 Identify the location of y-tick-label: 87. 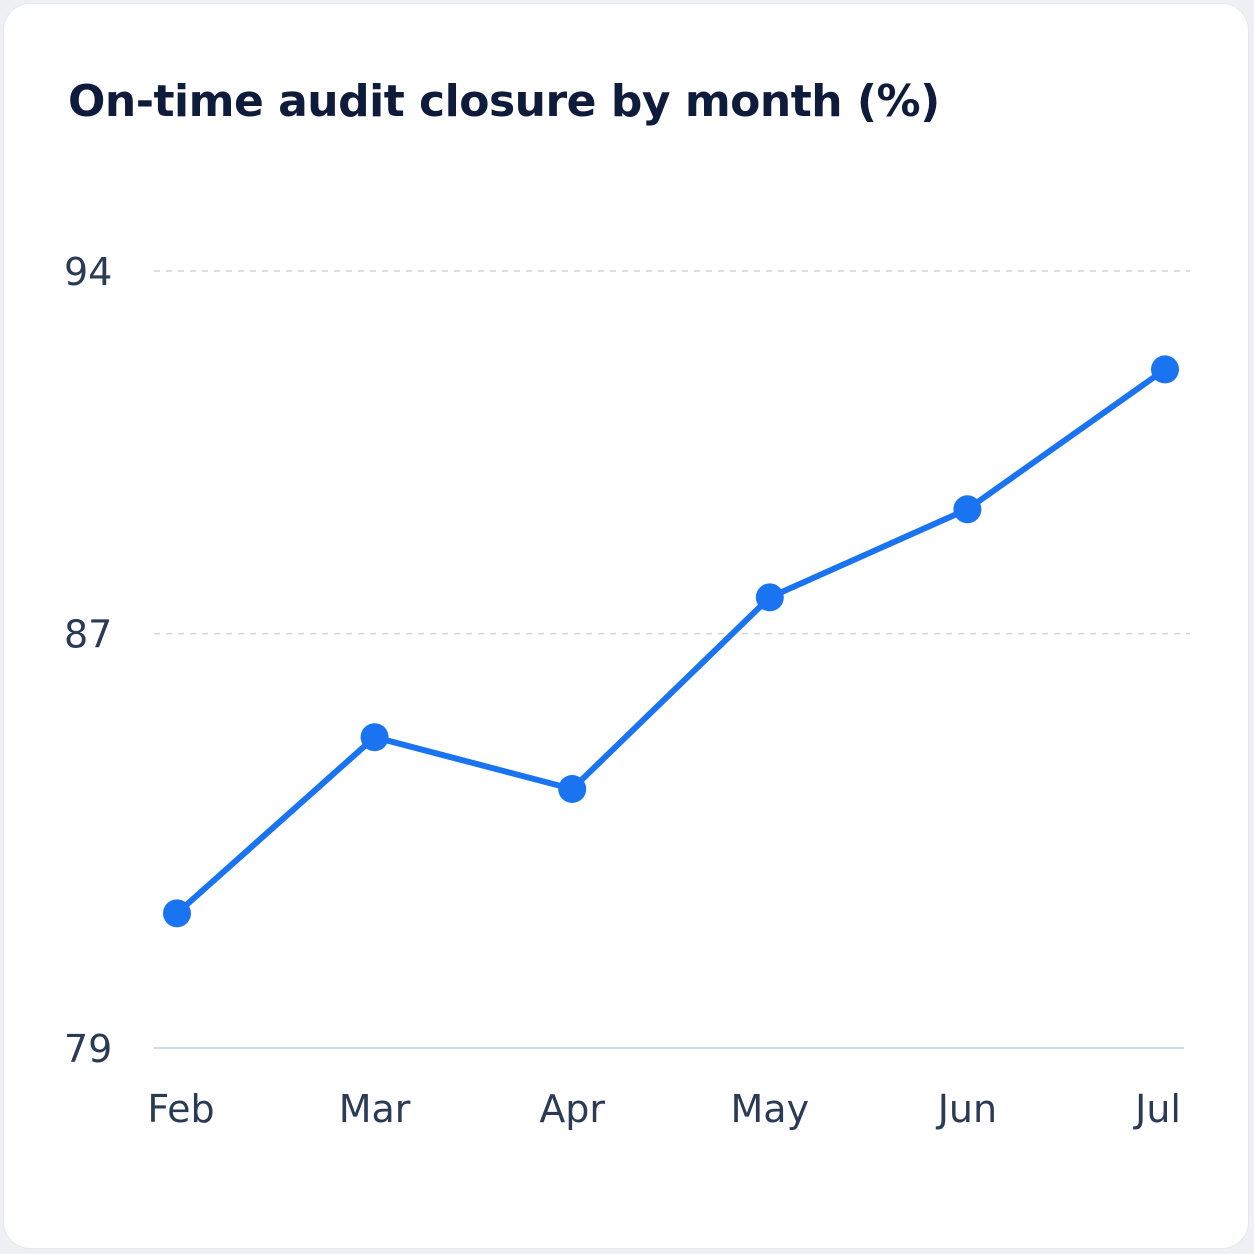
(88, 635).